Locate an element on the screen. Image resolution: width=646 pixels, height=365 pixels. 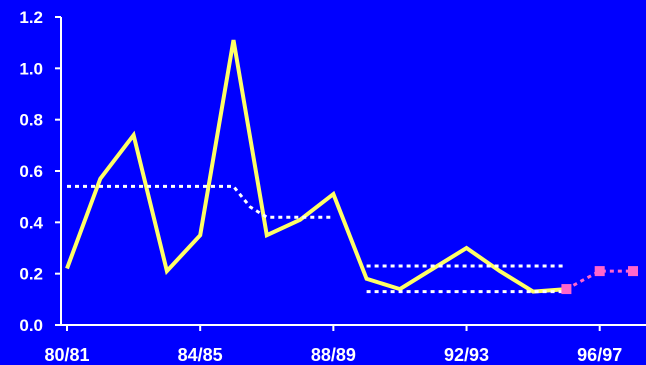
y-tick-label: 0.0 is located at coordinates (31, 325).